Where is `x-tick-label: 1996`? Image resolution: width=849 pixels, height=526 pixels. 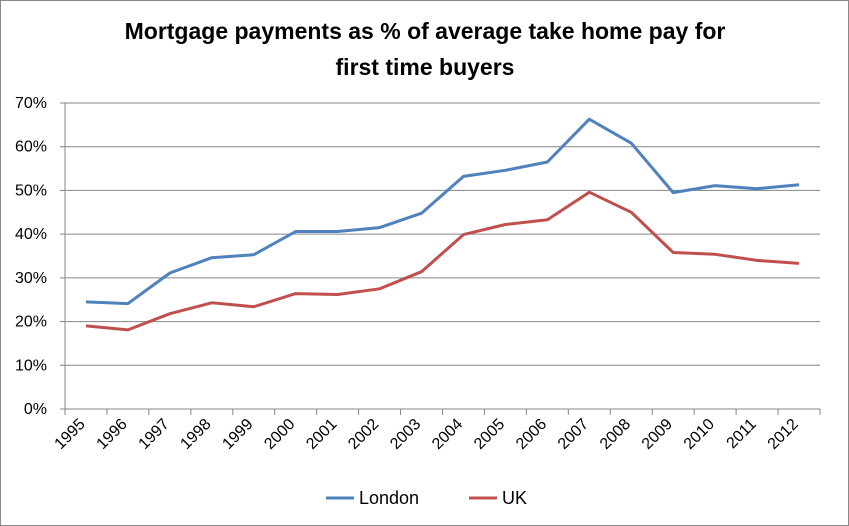
x-tick-label: 1996 is located at coordinates (112, 434).